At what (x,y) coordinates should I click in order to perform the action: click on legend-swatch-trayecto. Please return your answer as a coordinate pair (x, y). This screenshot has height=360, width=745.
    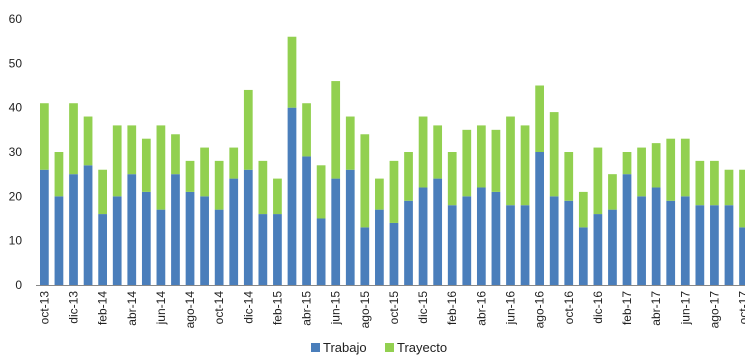
    Looking at the image, I should click on (389, 347).